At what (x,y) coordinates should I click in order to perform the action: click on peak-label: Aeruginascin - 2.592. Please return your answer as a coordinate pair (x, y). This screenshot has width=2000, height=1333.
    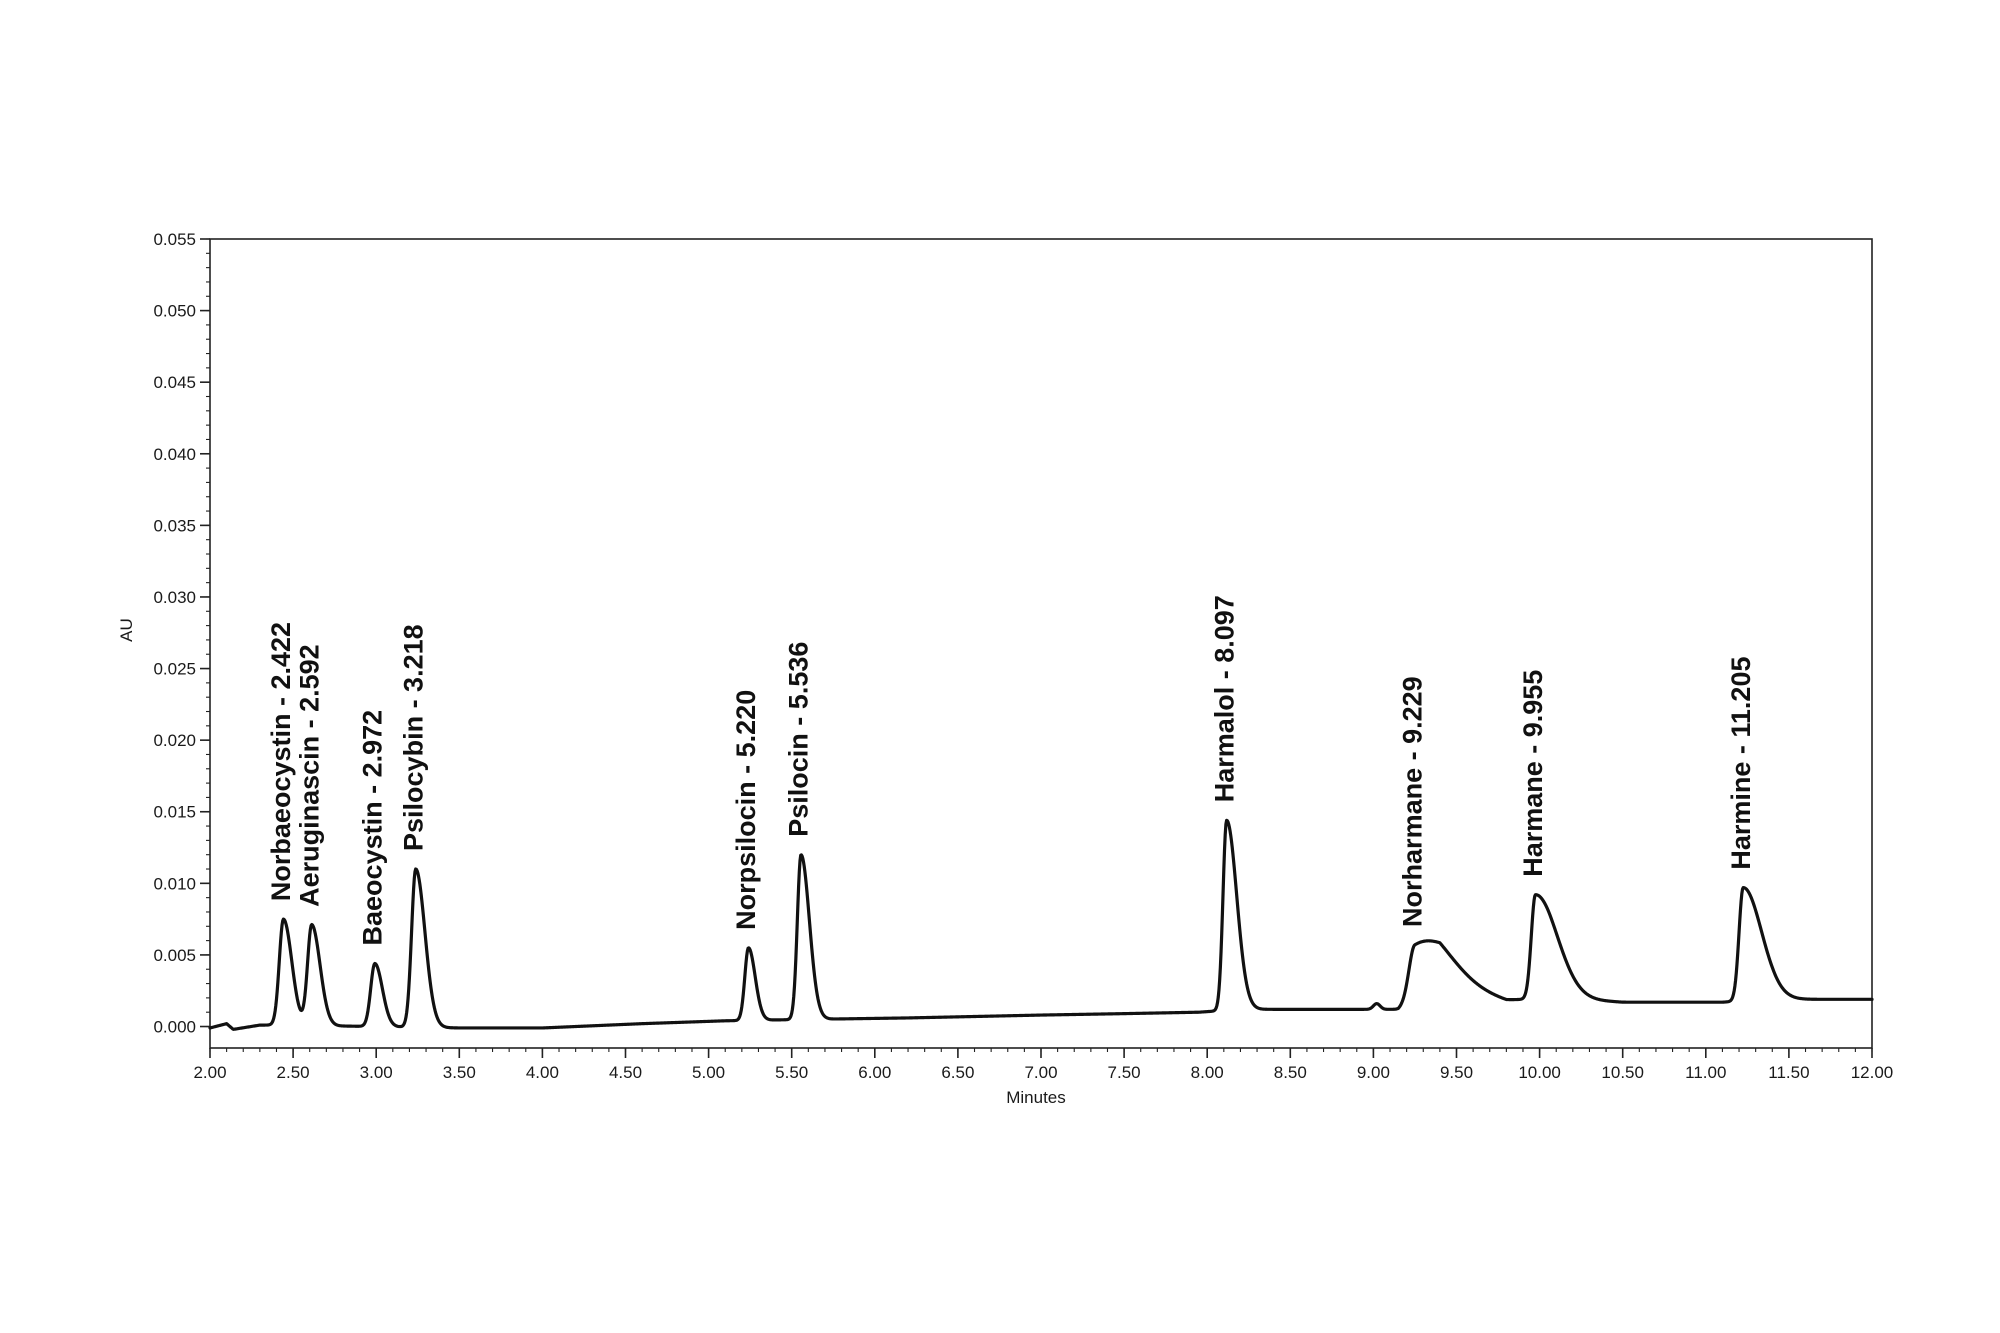
    Looking at the image, I should click on (309, 775).